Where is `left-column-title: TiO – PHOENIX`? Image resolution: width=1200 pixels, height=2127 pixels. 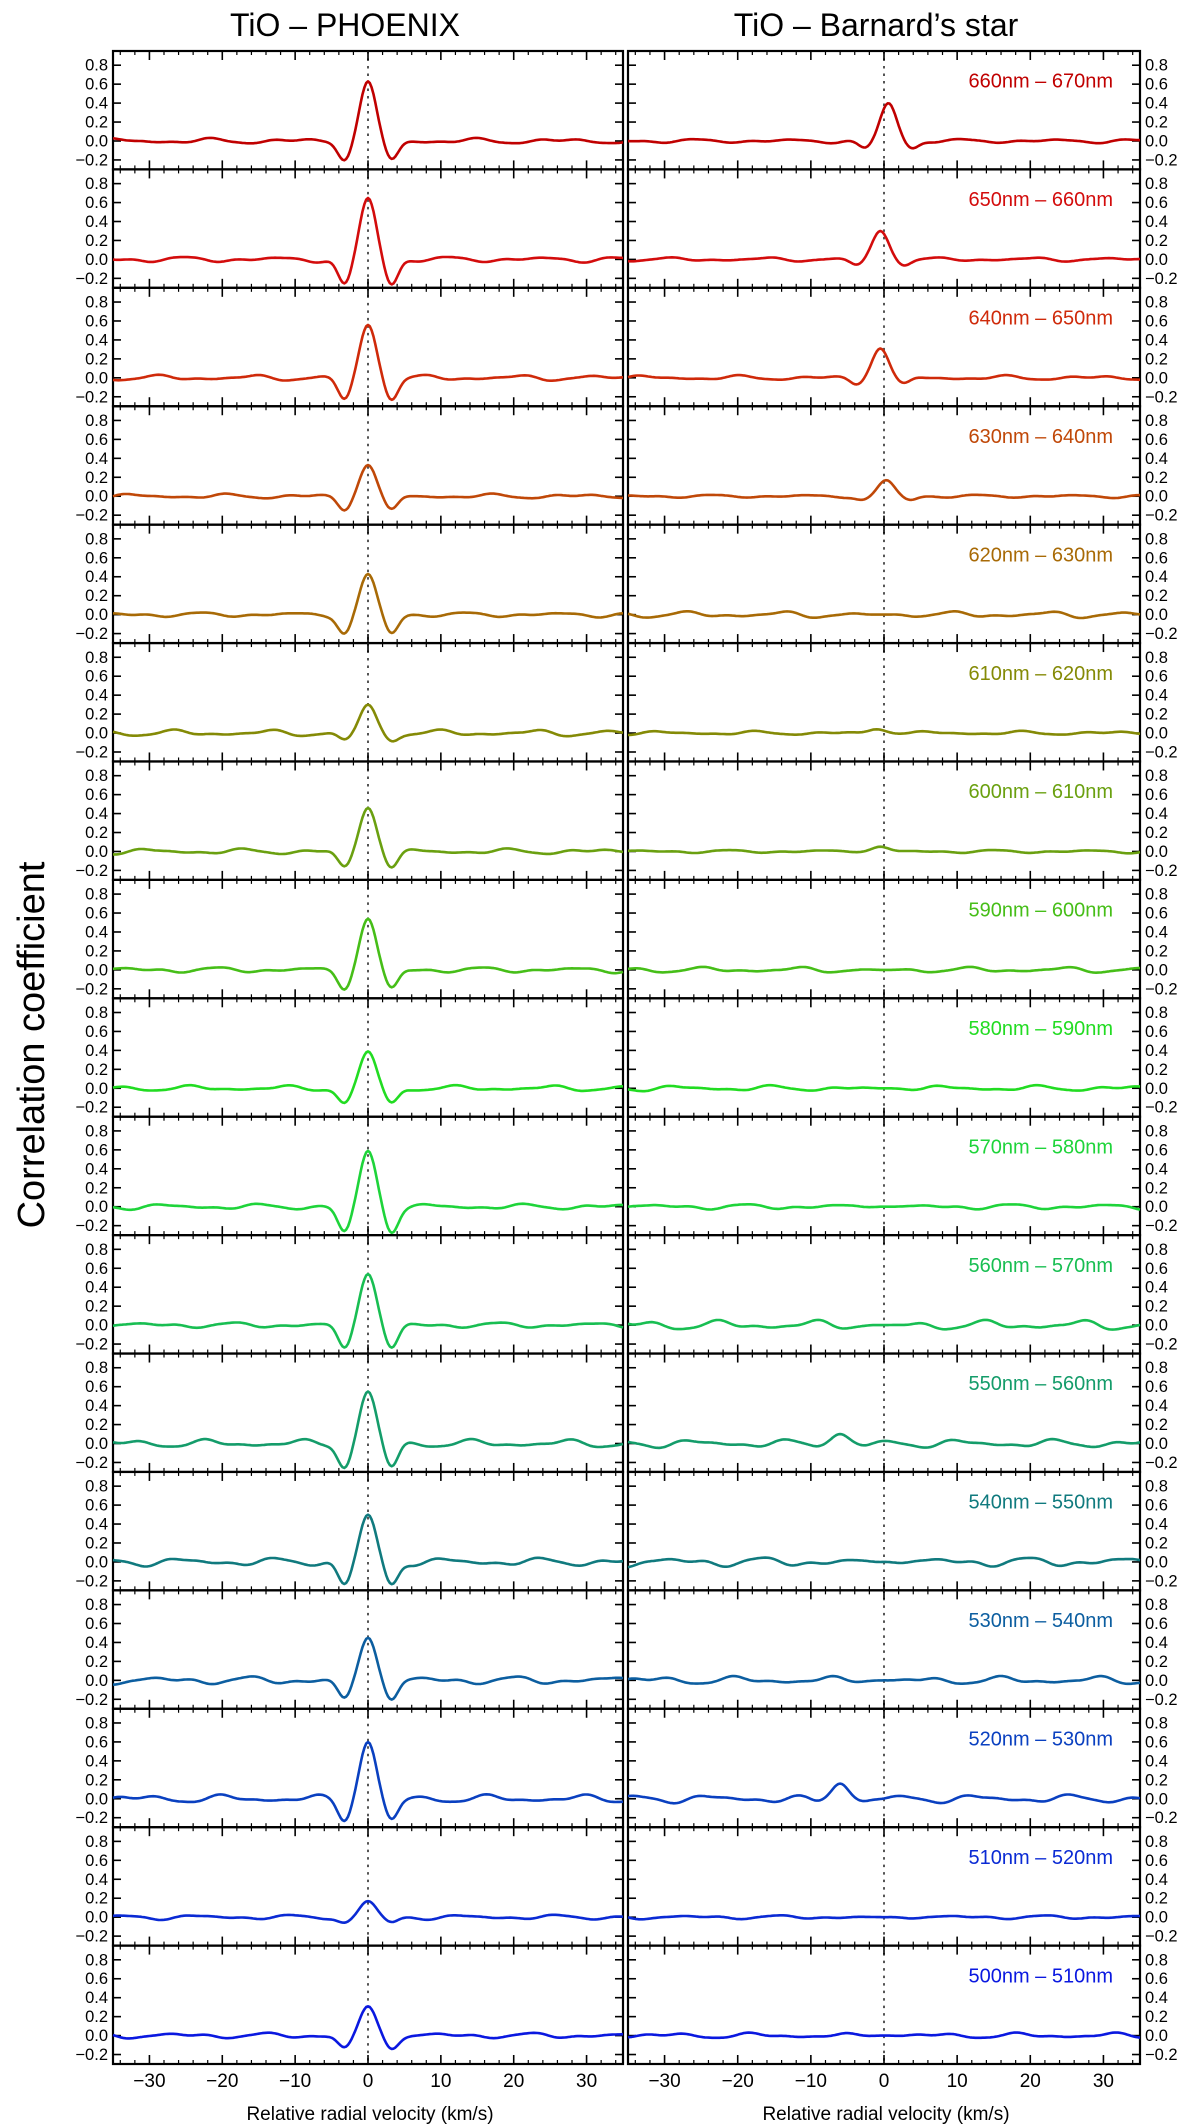
left-column-title: TiO – PHOENIX is located at coordinates (345, 25).